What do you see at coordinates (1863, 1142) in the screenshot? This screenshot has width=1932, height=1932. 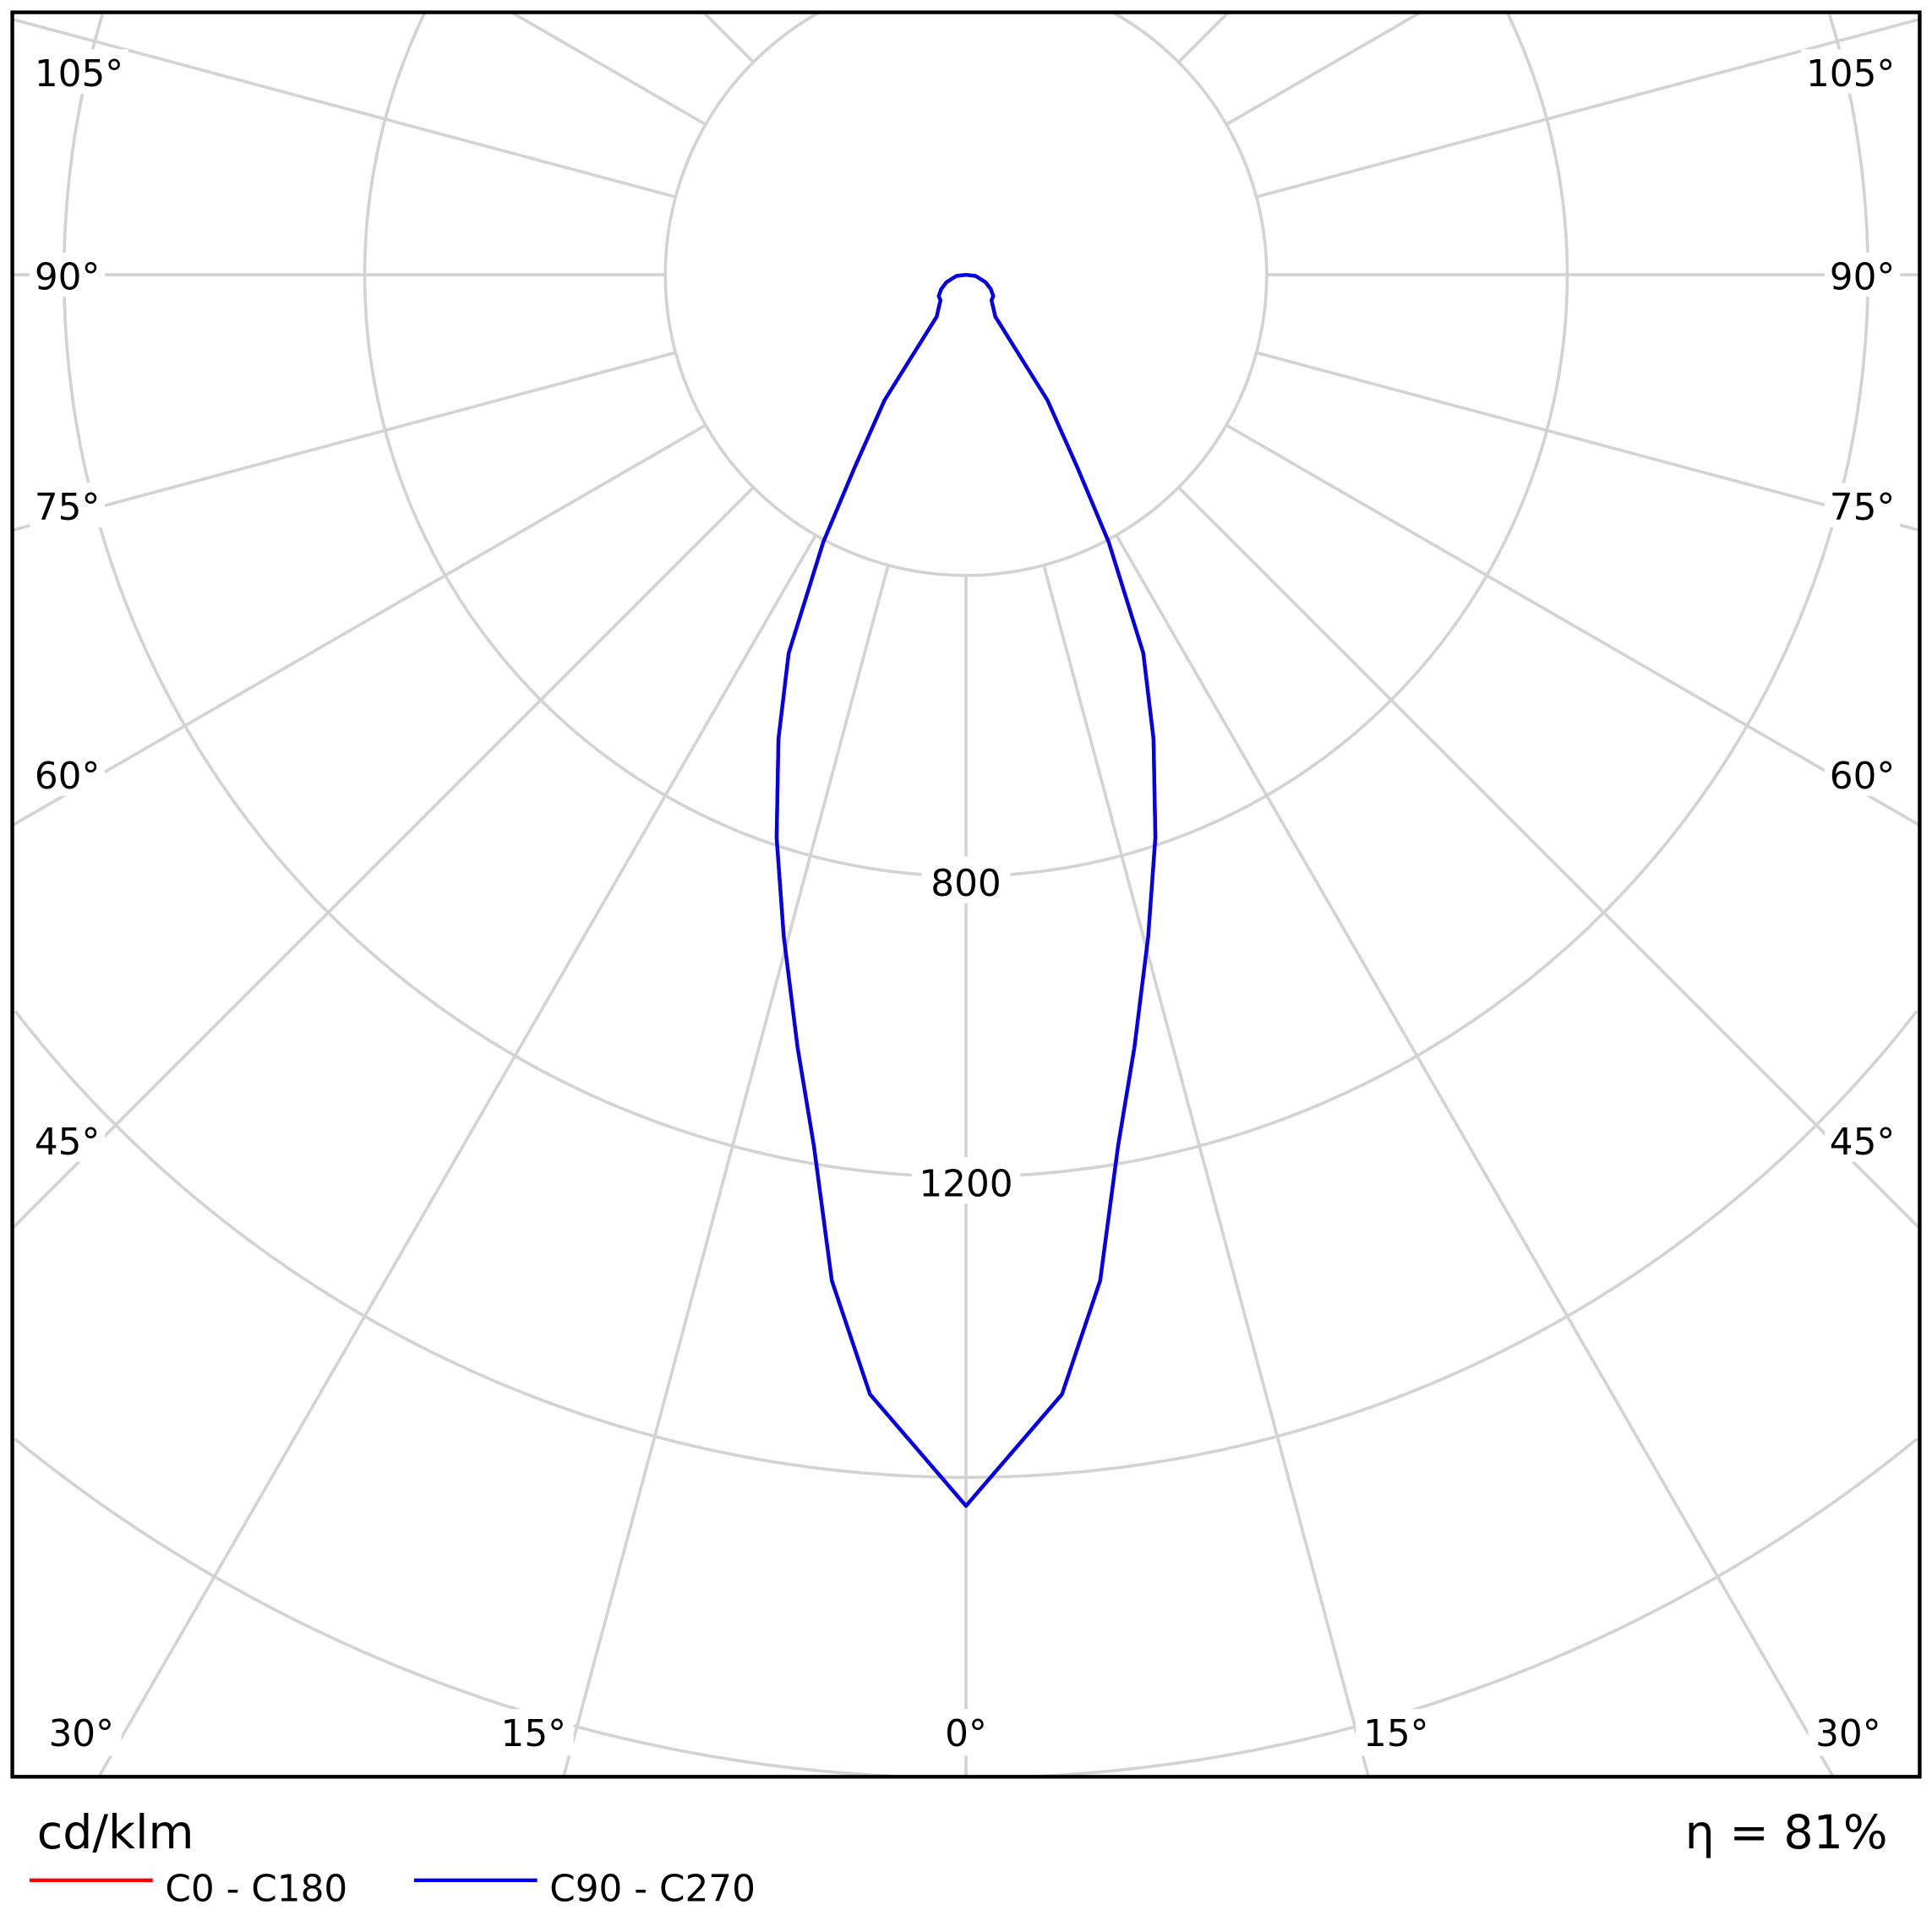 I see `angle-label-45-right: 45°` at bounding box center [1863, 1142].